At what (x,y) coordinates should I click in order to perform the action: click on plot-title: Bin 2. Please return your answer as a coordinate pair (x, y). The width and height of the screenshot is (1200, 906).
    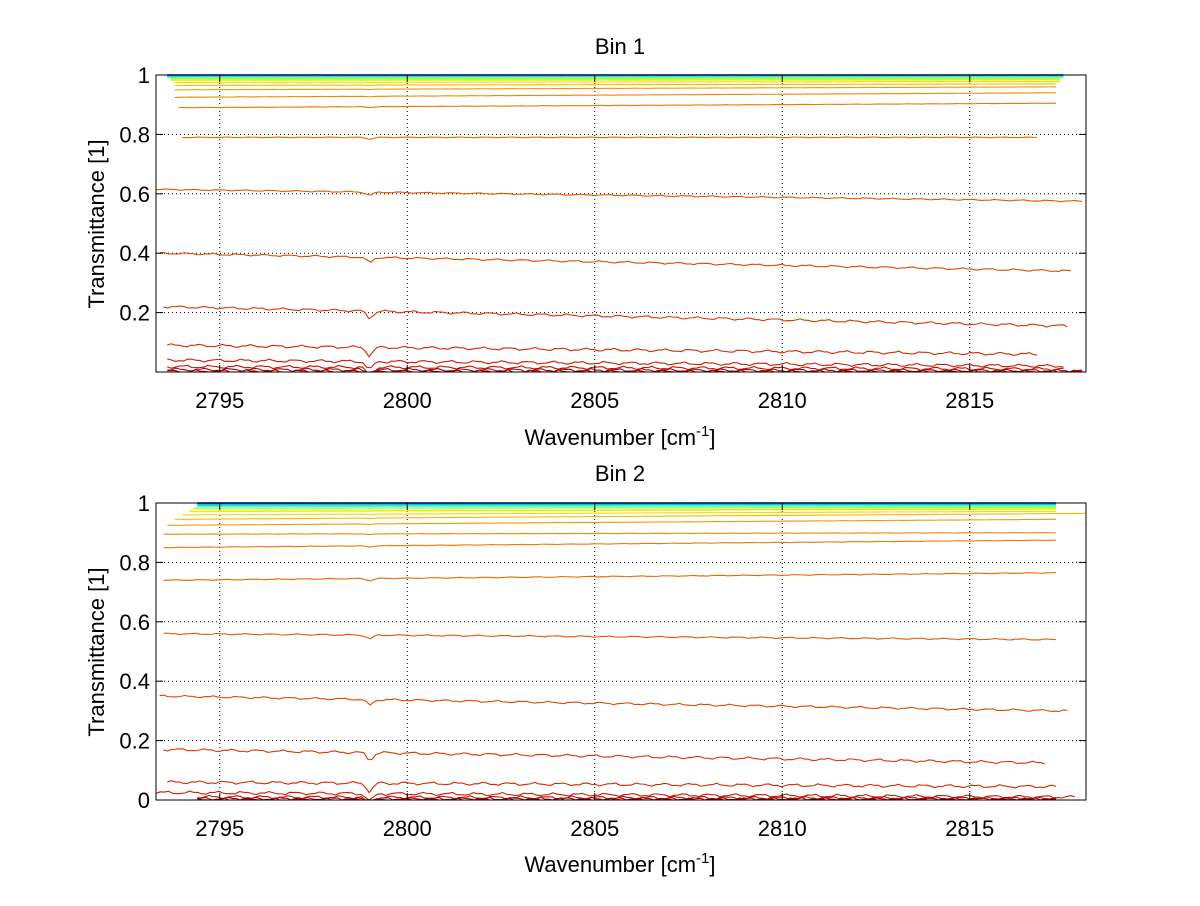
    Looking at the image, I should click on (620, 473).